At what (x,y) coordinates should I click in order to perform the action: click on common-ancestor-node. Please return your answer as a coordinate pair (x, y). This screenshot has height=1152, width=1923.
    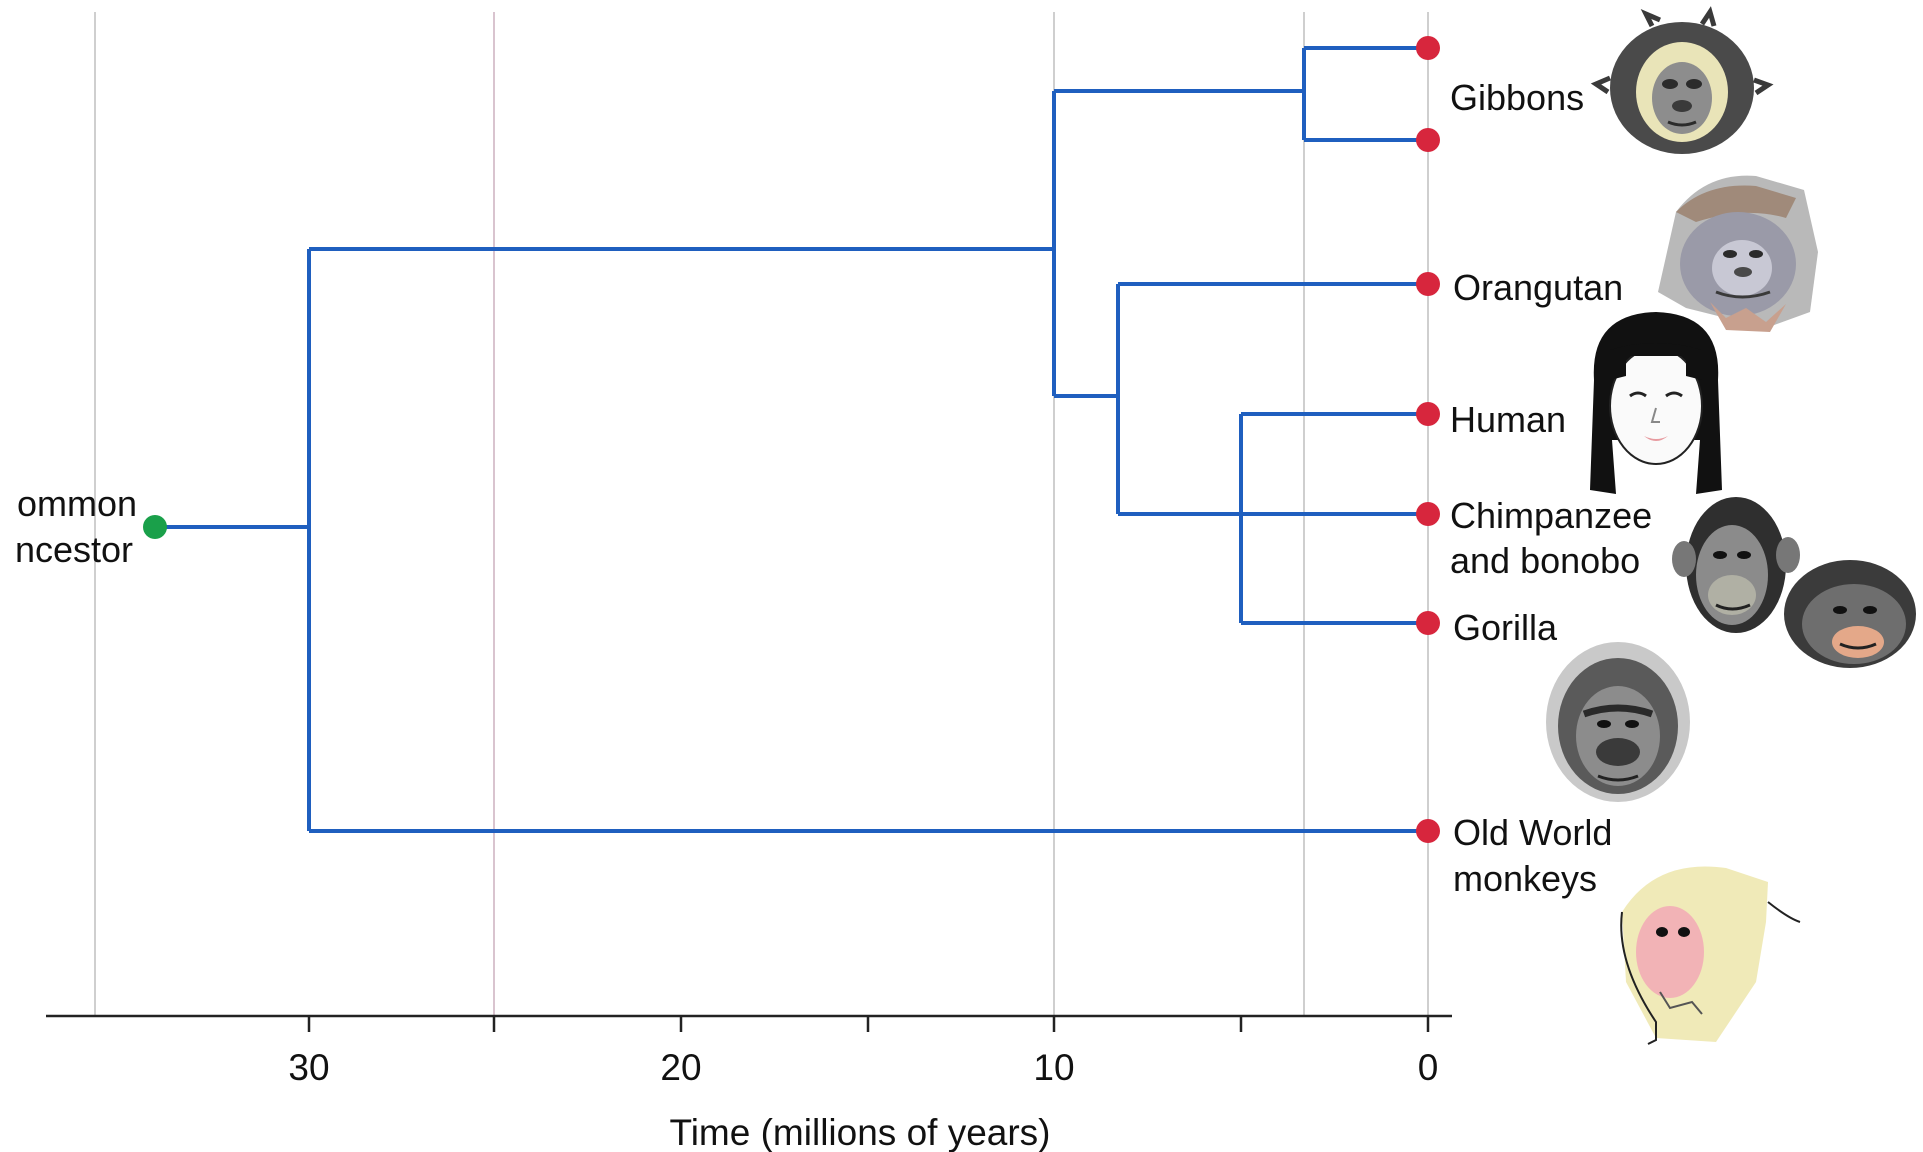
    Looking at the image, I should click on (155, 527).